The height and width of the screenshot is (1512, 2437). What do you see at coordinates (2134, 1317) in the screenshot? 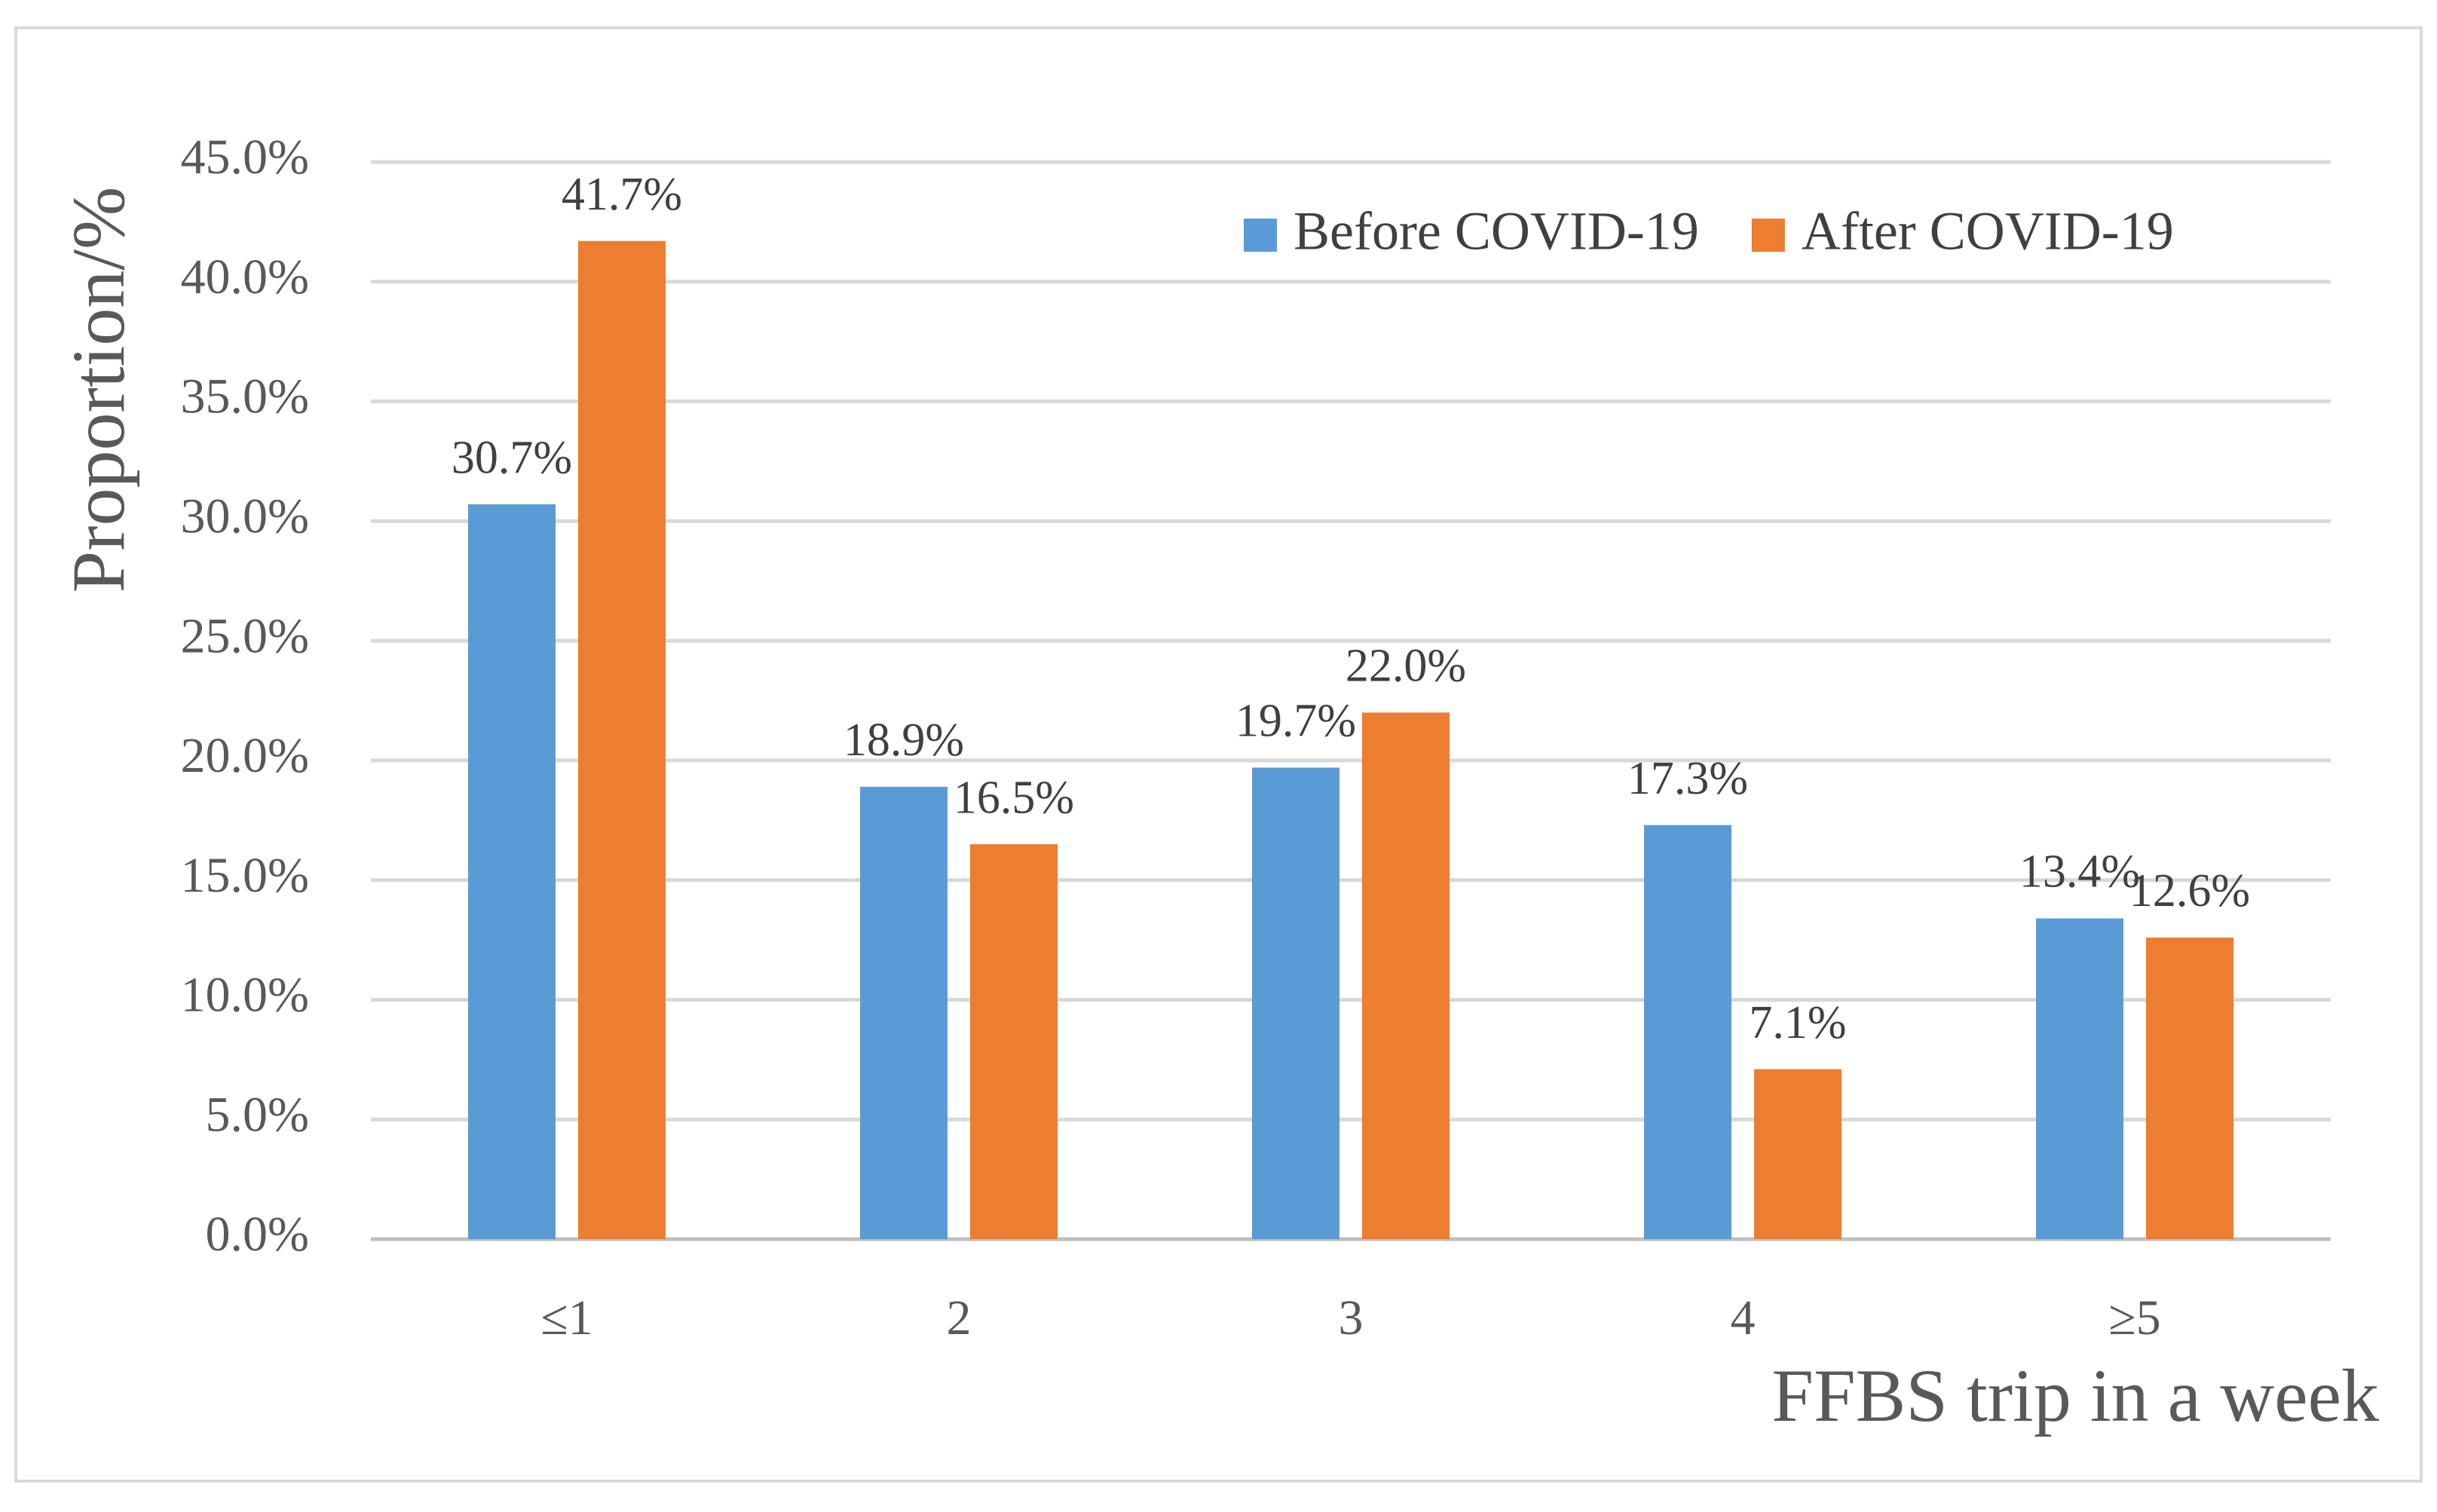
I see `x-tick-label: ≥5` at bounding box center [2134, 1317].